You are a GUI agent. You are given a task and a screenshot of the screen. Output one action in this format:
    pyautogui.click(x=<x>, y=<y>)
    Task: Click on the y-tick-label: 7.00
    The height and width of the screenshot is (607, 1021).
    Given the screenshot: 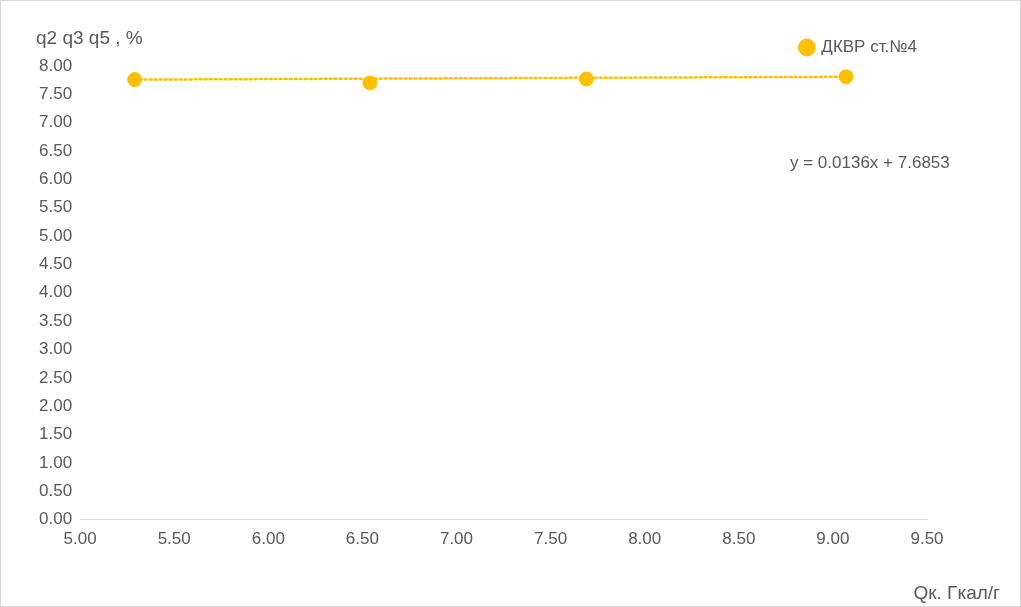 What is the action you would take?
    pyautogui.click(x=55, y=122)
    